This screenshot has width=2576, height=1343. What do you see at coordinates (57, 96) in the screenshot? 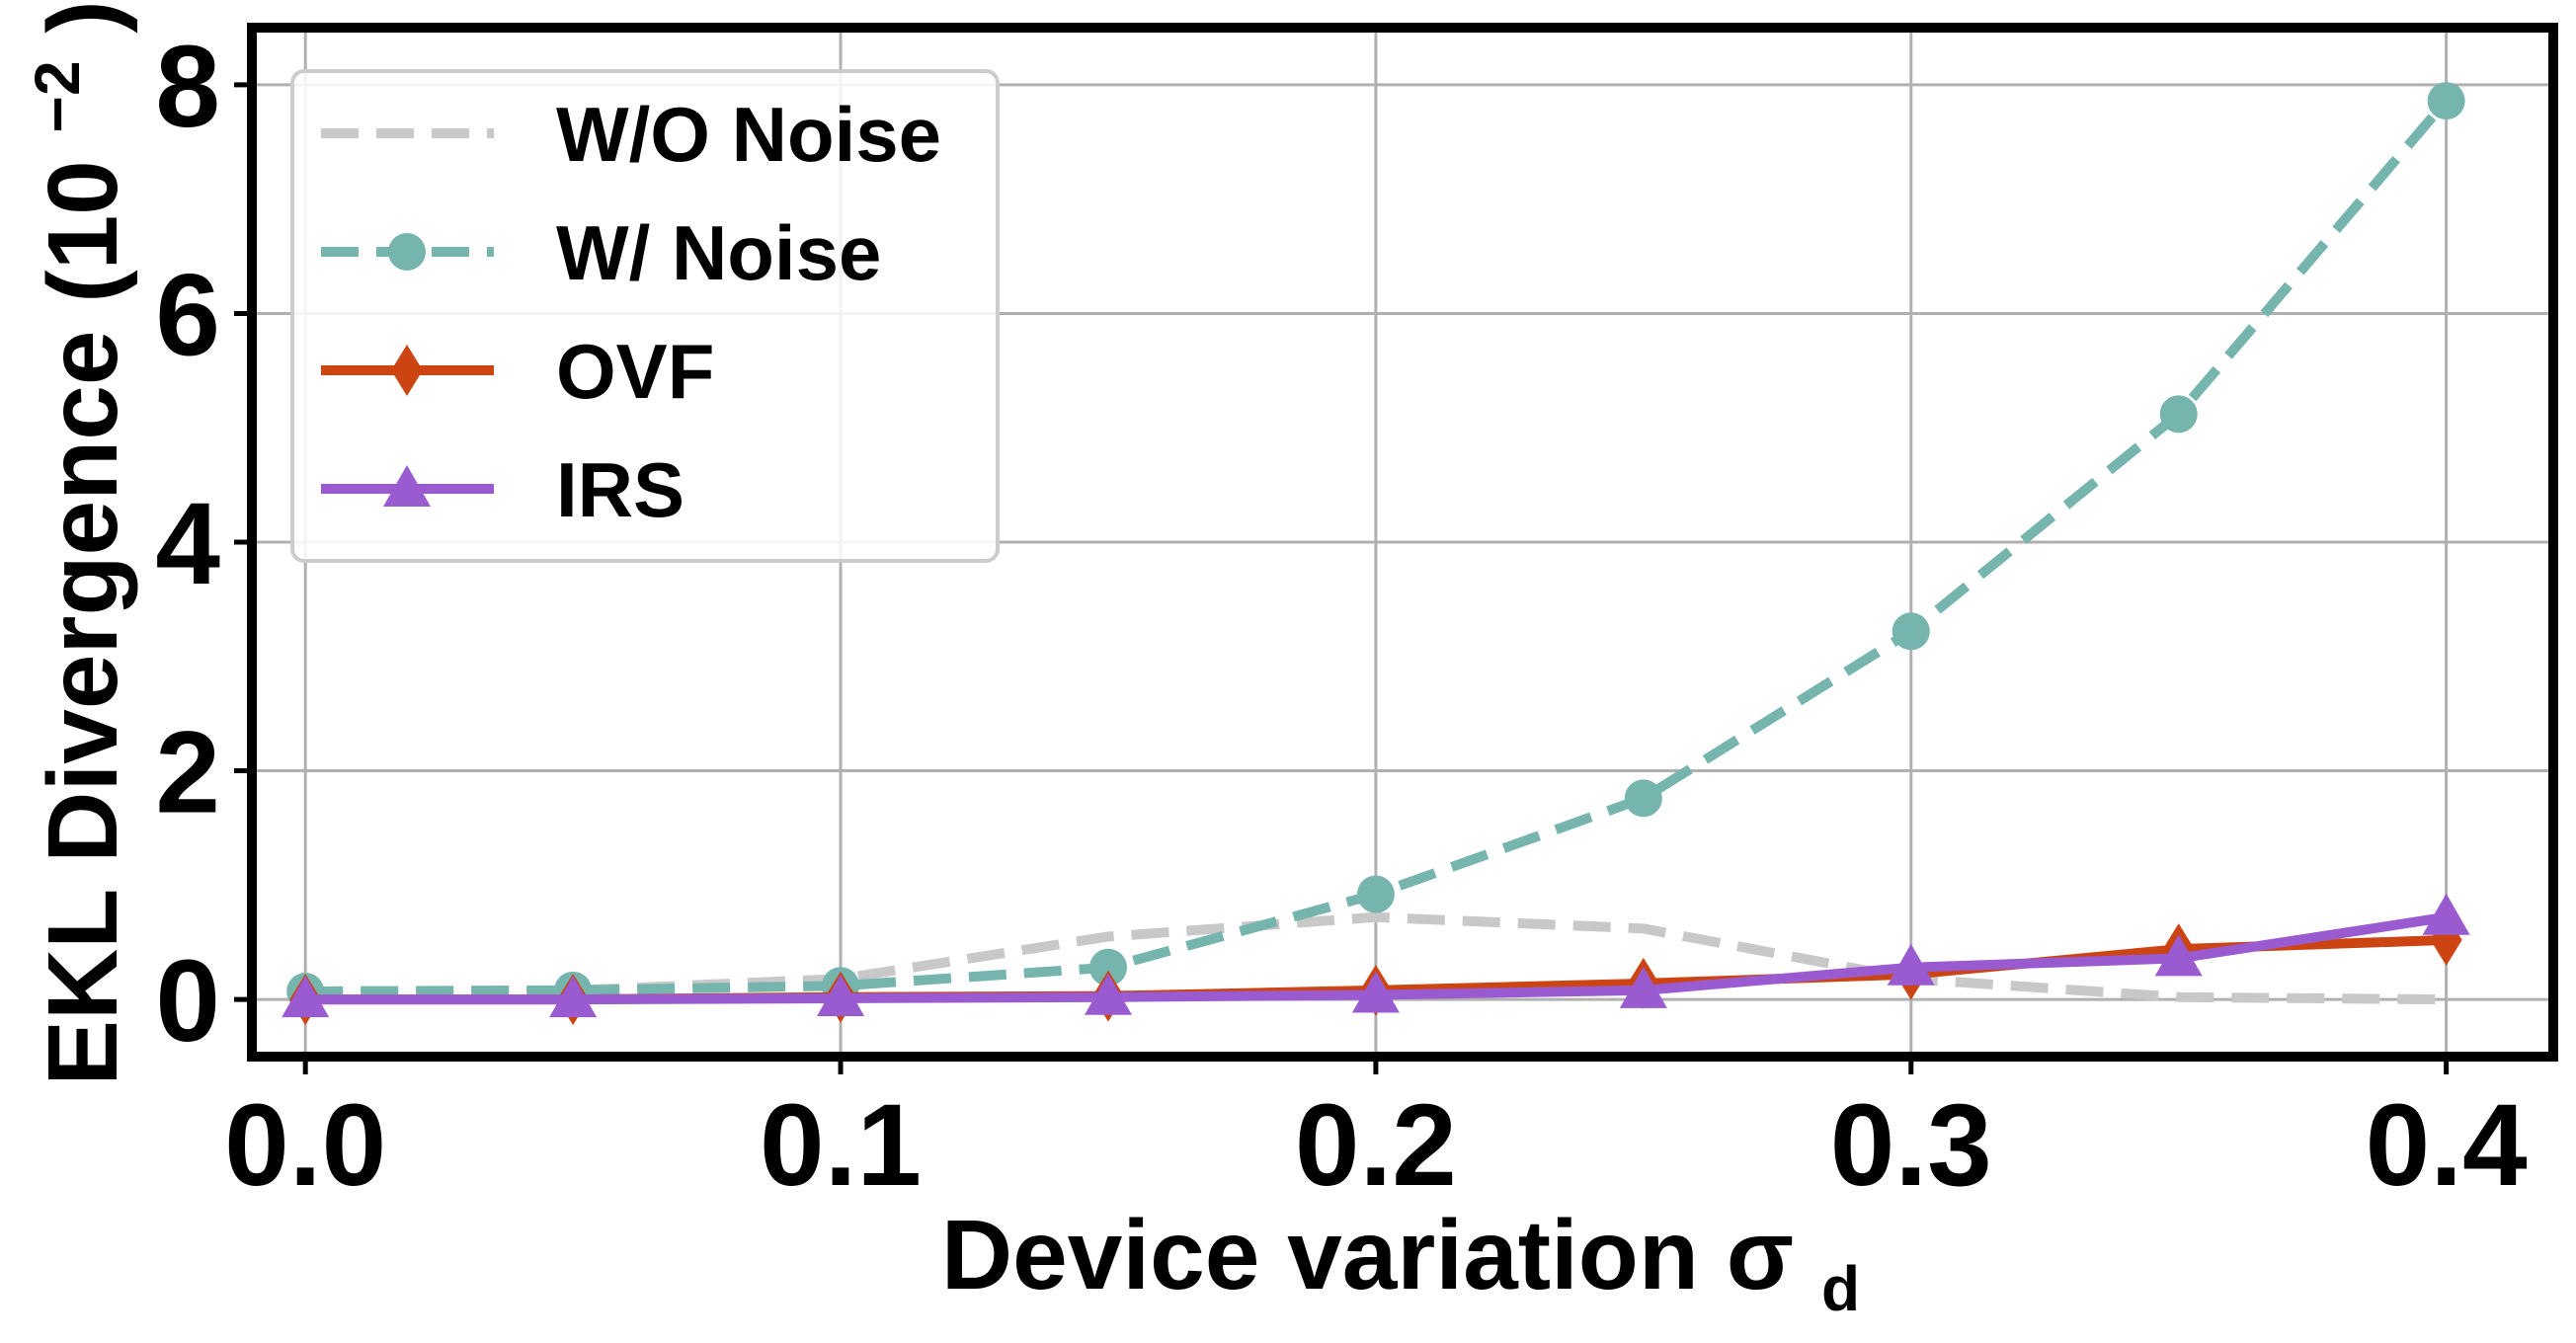
I see `y-axis-label-unit-exp: −2` at bounding box center [57, 96].